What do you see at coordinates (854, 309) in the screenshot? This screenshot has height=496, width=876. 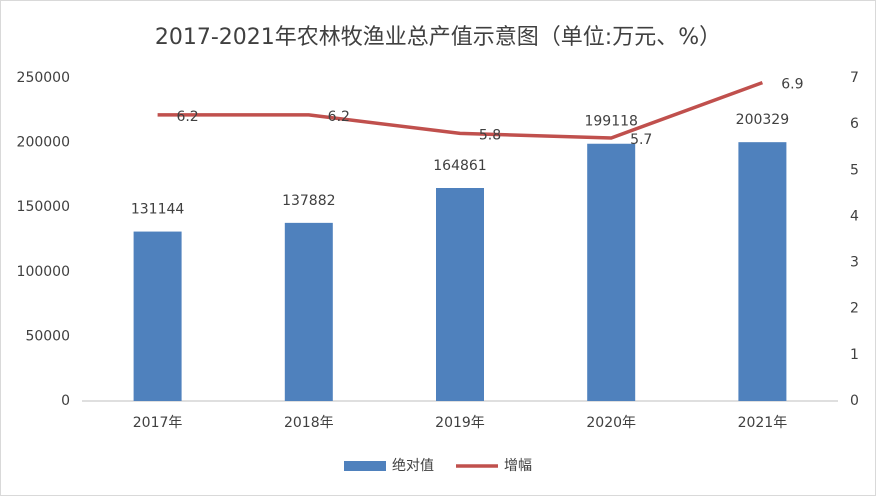 I see `y2-tick-label: 2` at bounding box center [854, 309].